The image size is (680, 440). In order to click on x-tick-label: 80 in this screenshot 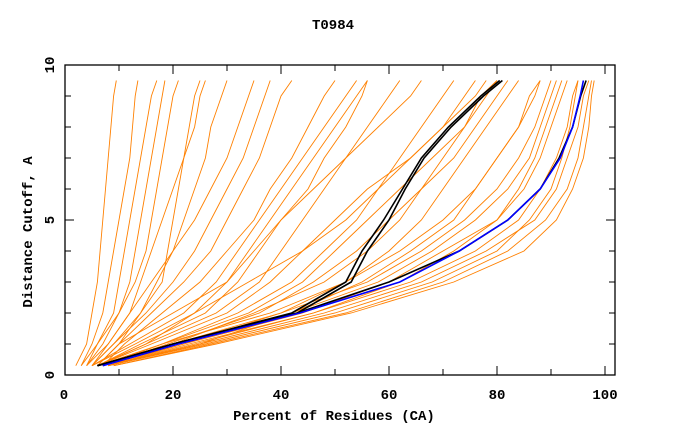, I will do `click(497, 396)`.